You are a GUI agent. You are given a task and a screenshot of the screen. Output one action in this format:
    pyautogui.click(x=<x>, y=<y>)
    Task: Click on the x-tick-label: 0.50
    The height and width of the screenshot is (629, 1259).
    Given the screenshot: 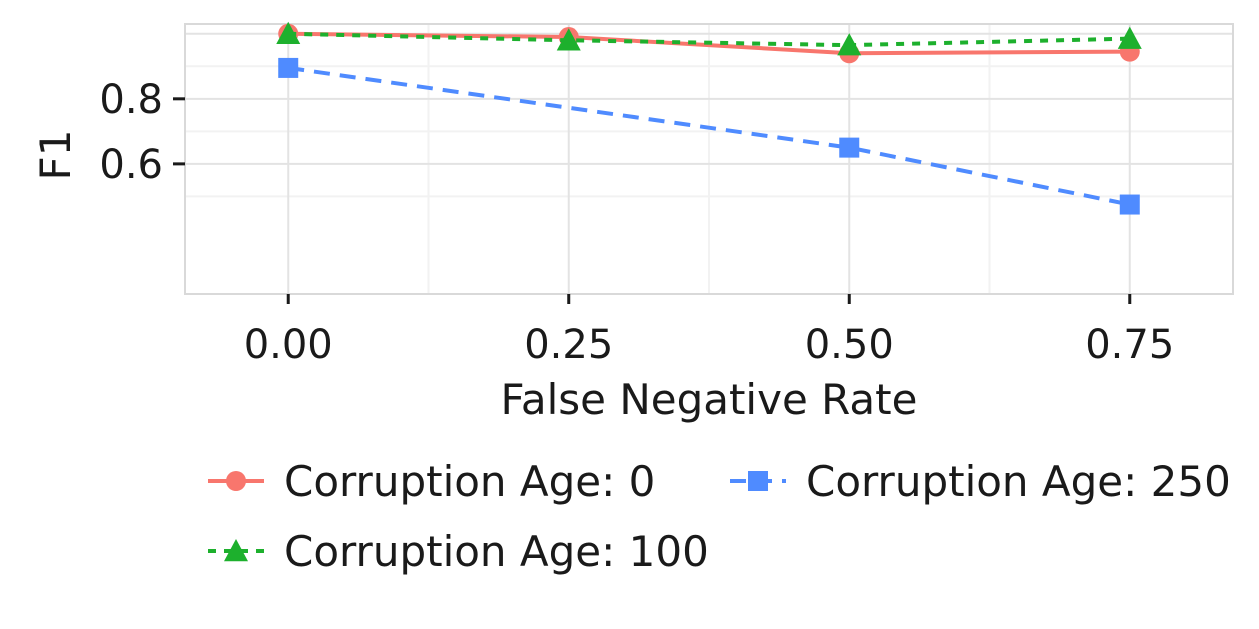 What is the action you would take?
    pyautogui.click(x=849, y=345)
    